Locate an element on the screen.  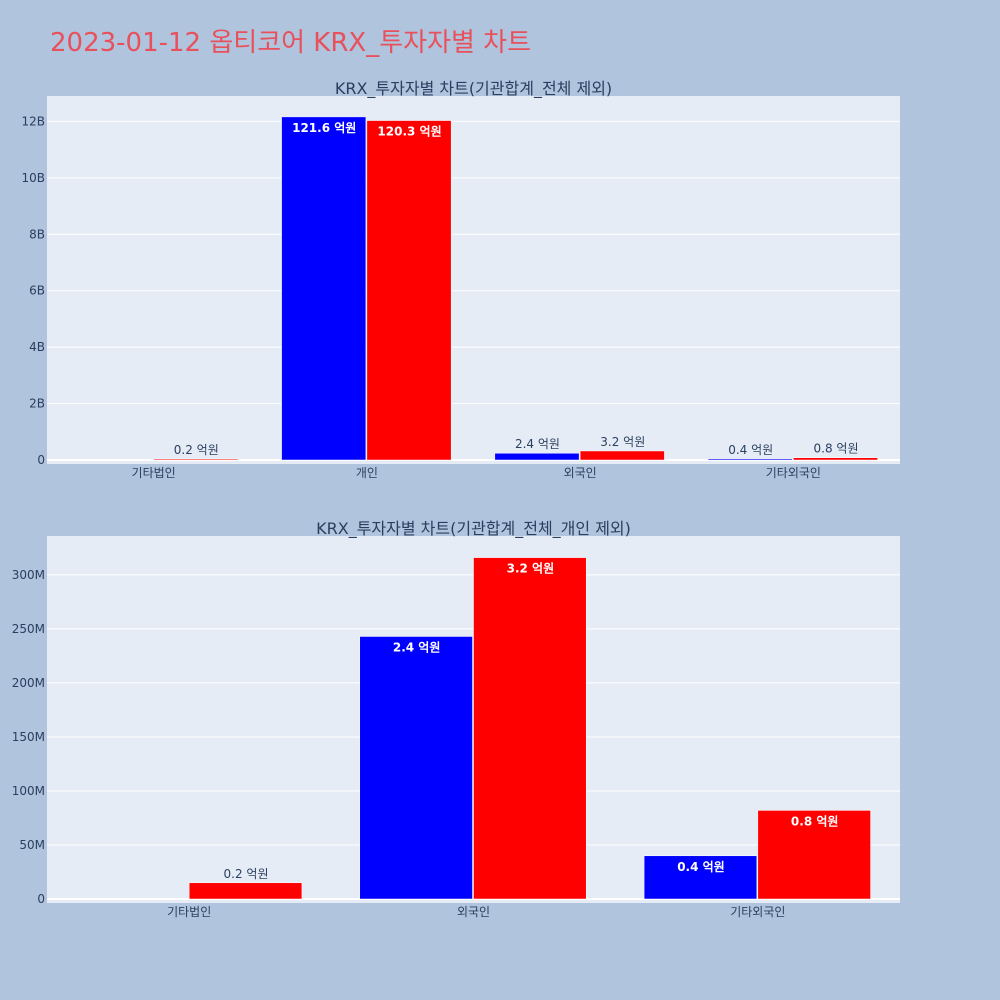
y-tick-label: 12B is located at coordinates (33, 121).